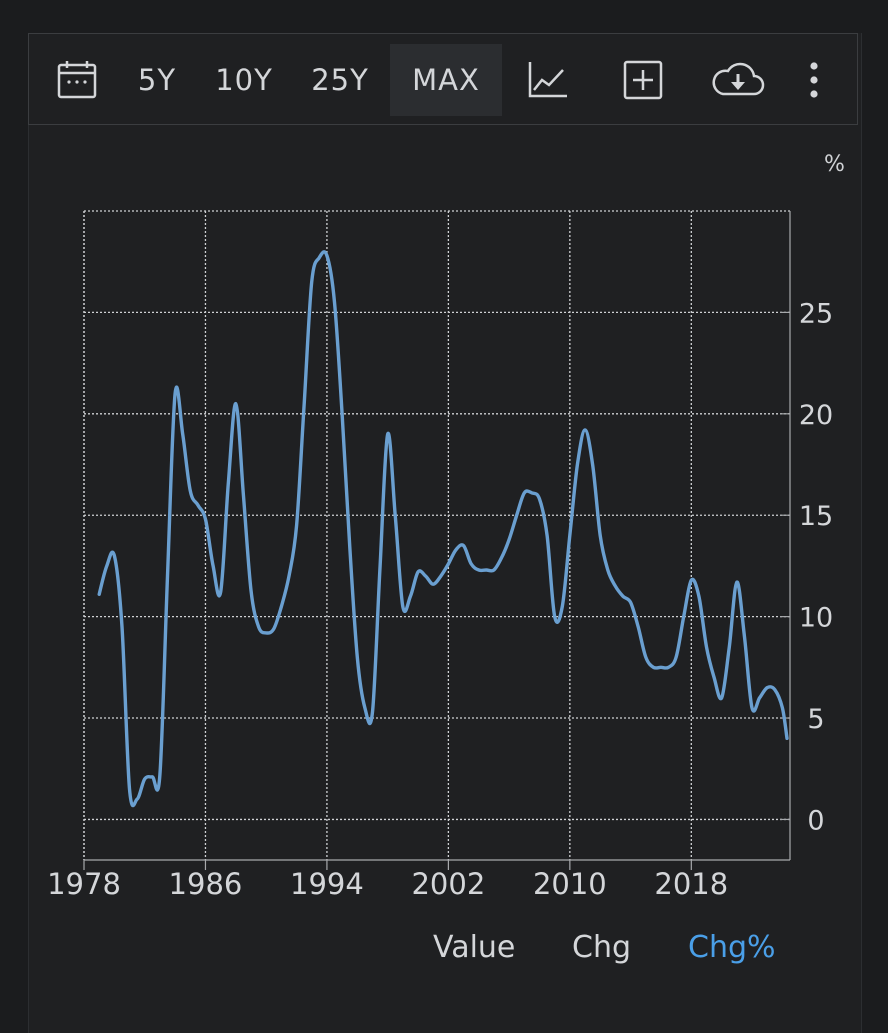 This screenshot has height=1033, width=888. Describe the element at coordinates (84, 884) in the screenshot. I see `x-tick-label: 1978` at that location.